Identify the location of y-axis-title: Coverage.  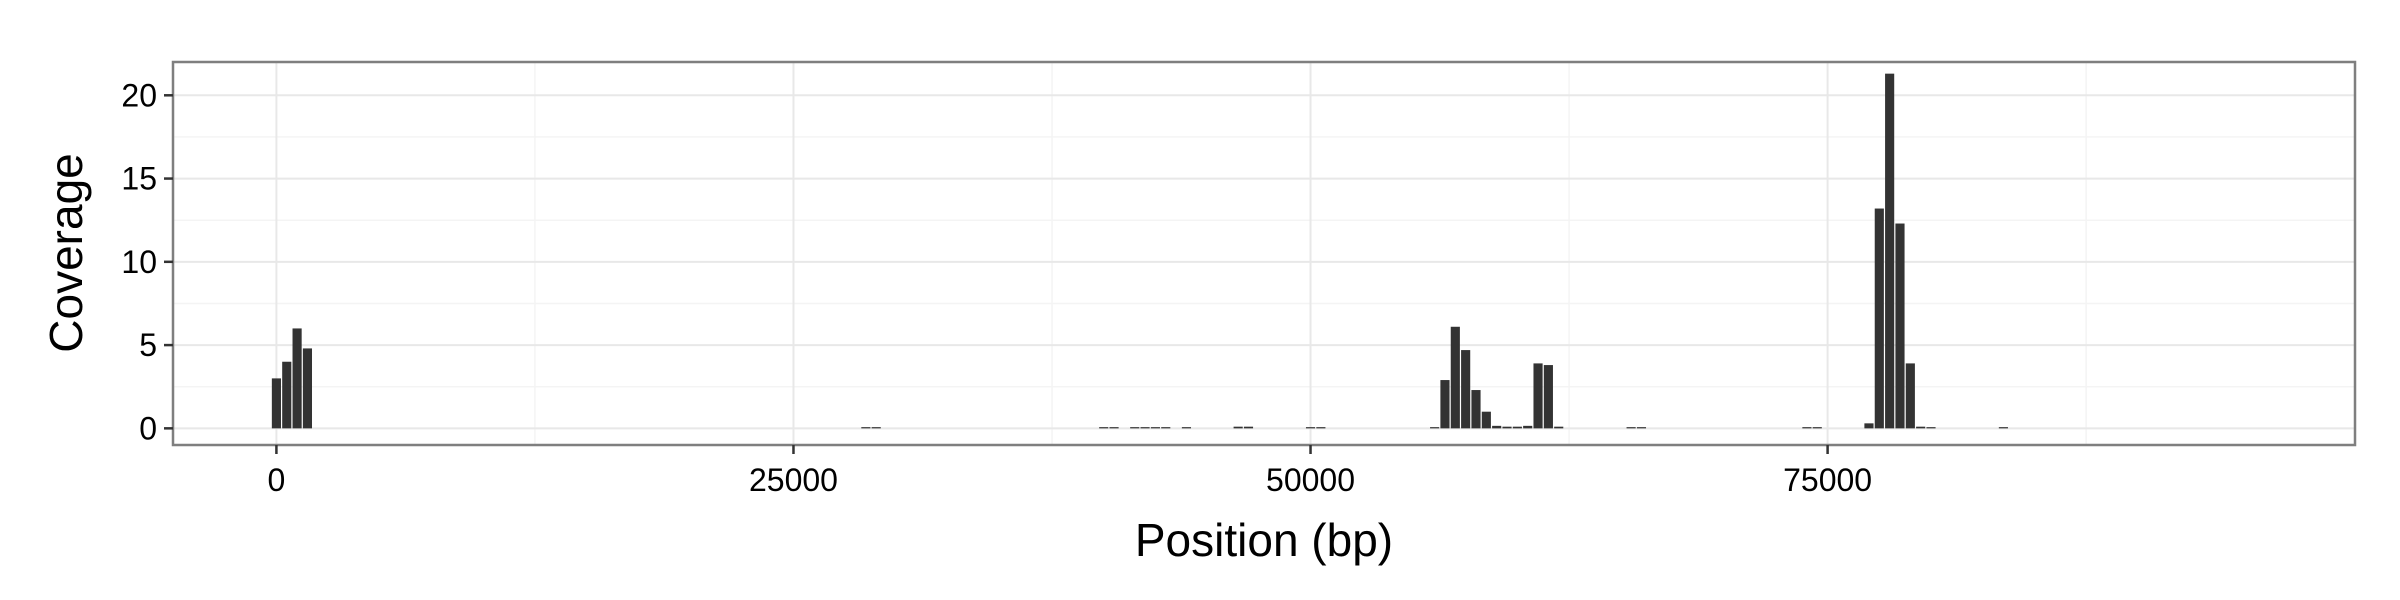
(66, 252).